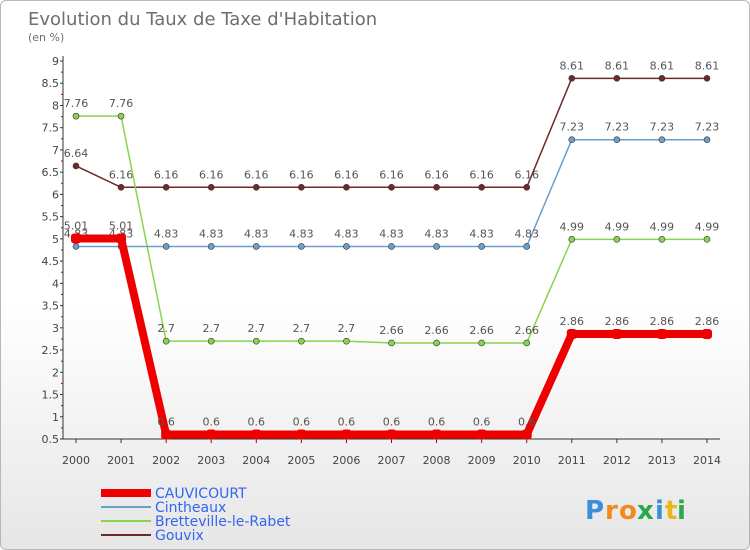  What do you see at coordinates (51, 261) in the screenshot?
I see `y-tick-label: 4.5` at bounding box center [51, 261].